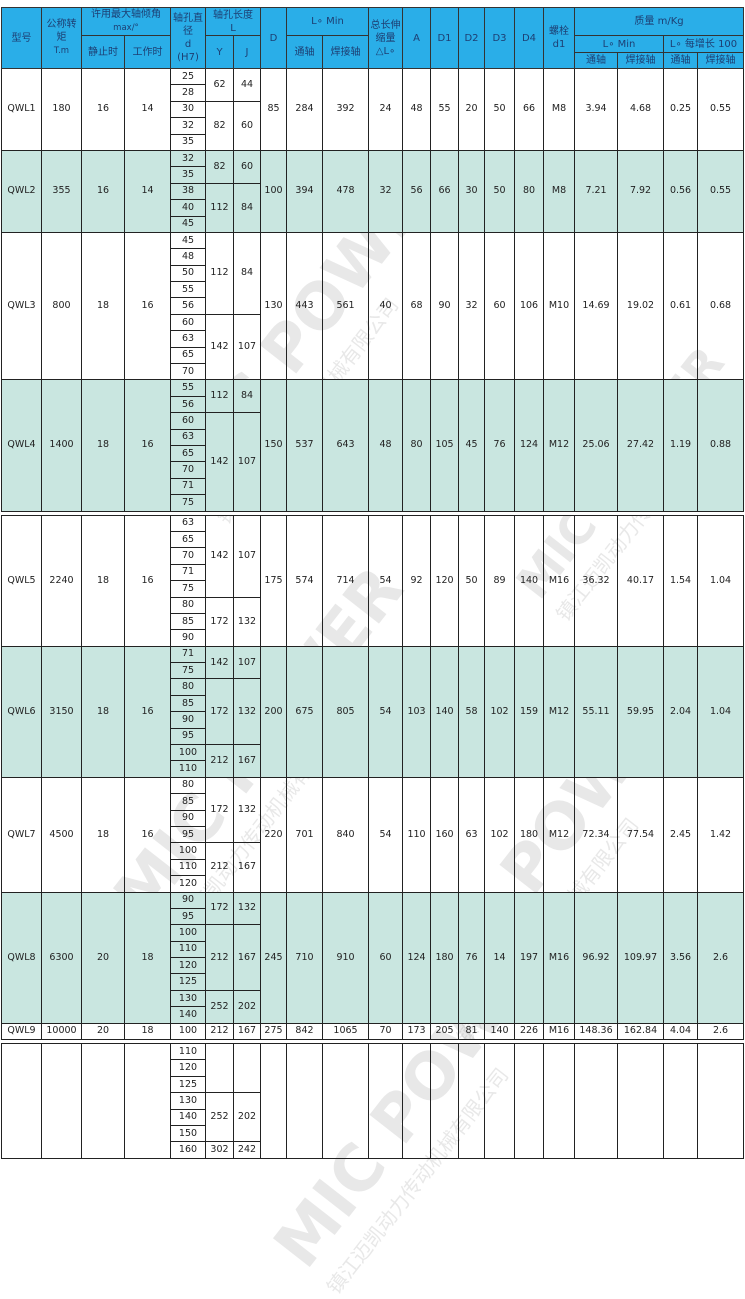 This screenshot has width=745, height=1299. What do you see at coordinates (21, 957) in the screenshot?
I see `cell-model: QWL8` at bounding box center [21, 957].